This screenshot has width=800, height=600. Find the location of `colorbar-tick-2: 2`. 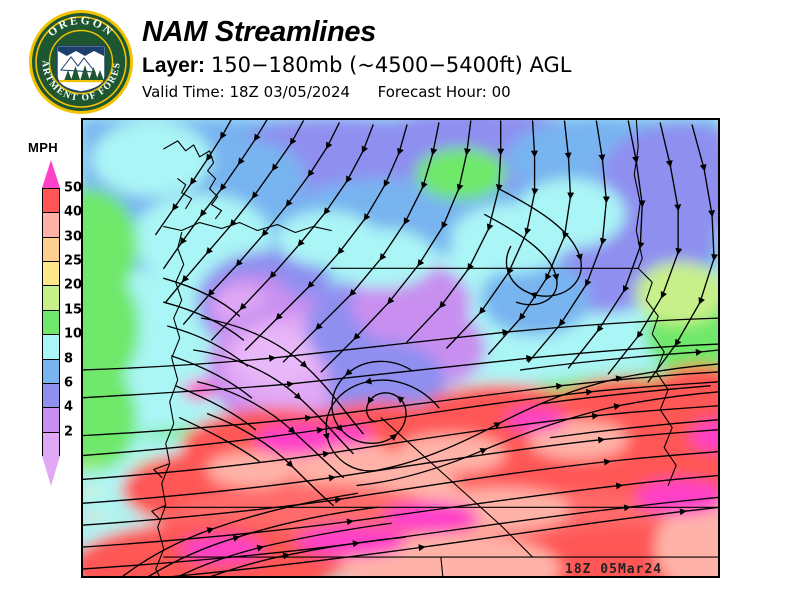

colorbar-tick-2: 2 is located at coordinates (69, 432).